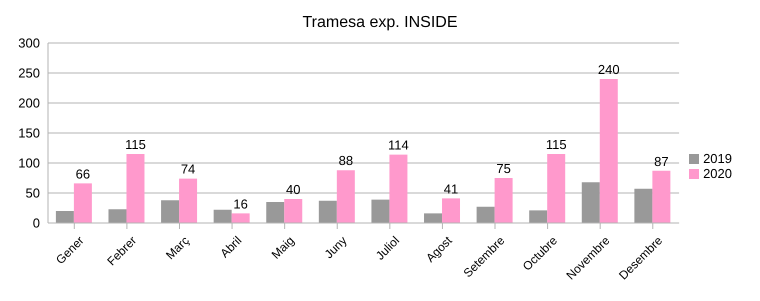 This screenshot has height=301, width=760. I want to click on data-label: 75, so click(503, 168).